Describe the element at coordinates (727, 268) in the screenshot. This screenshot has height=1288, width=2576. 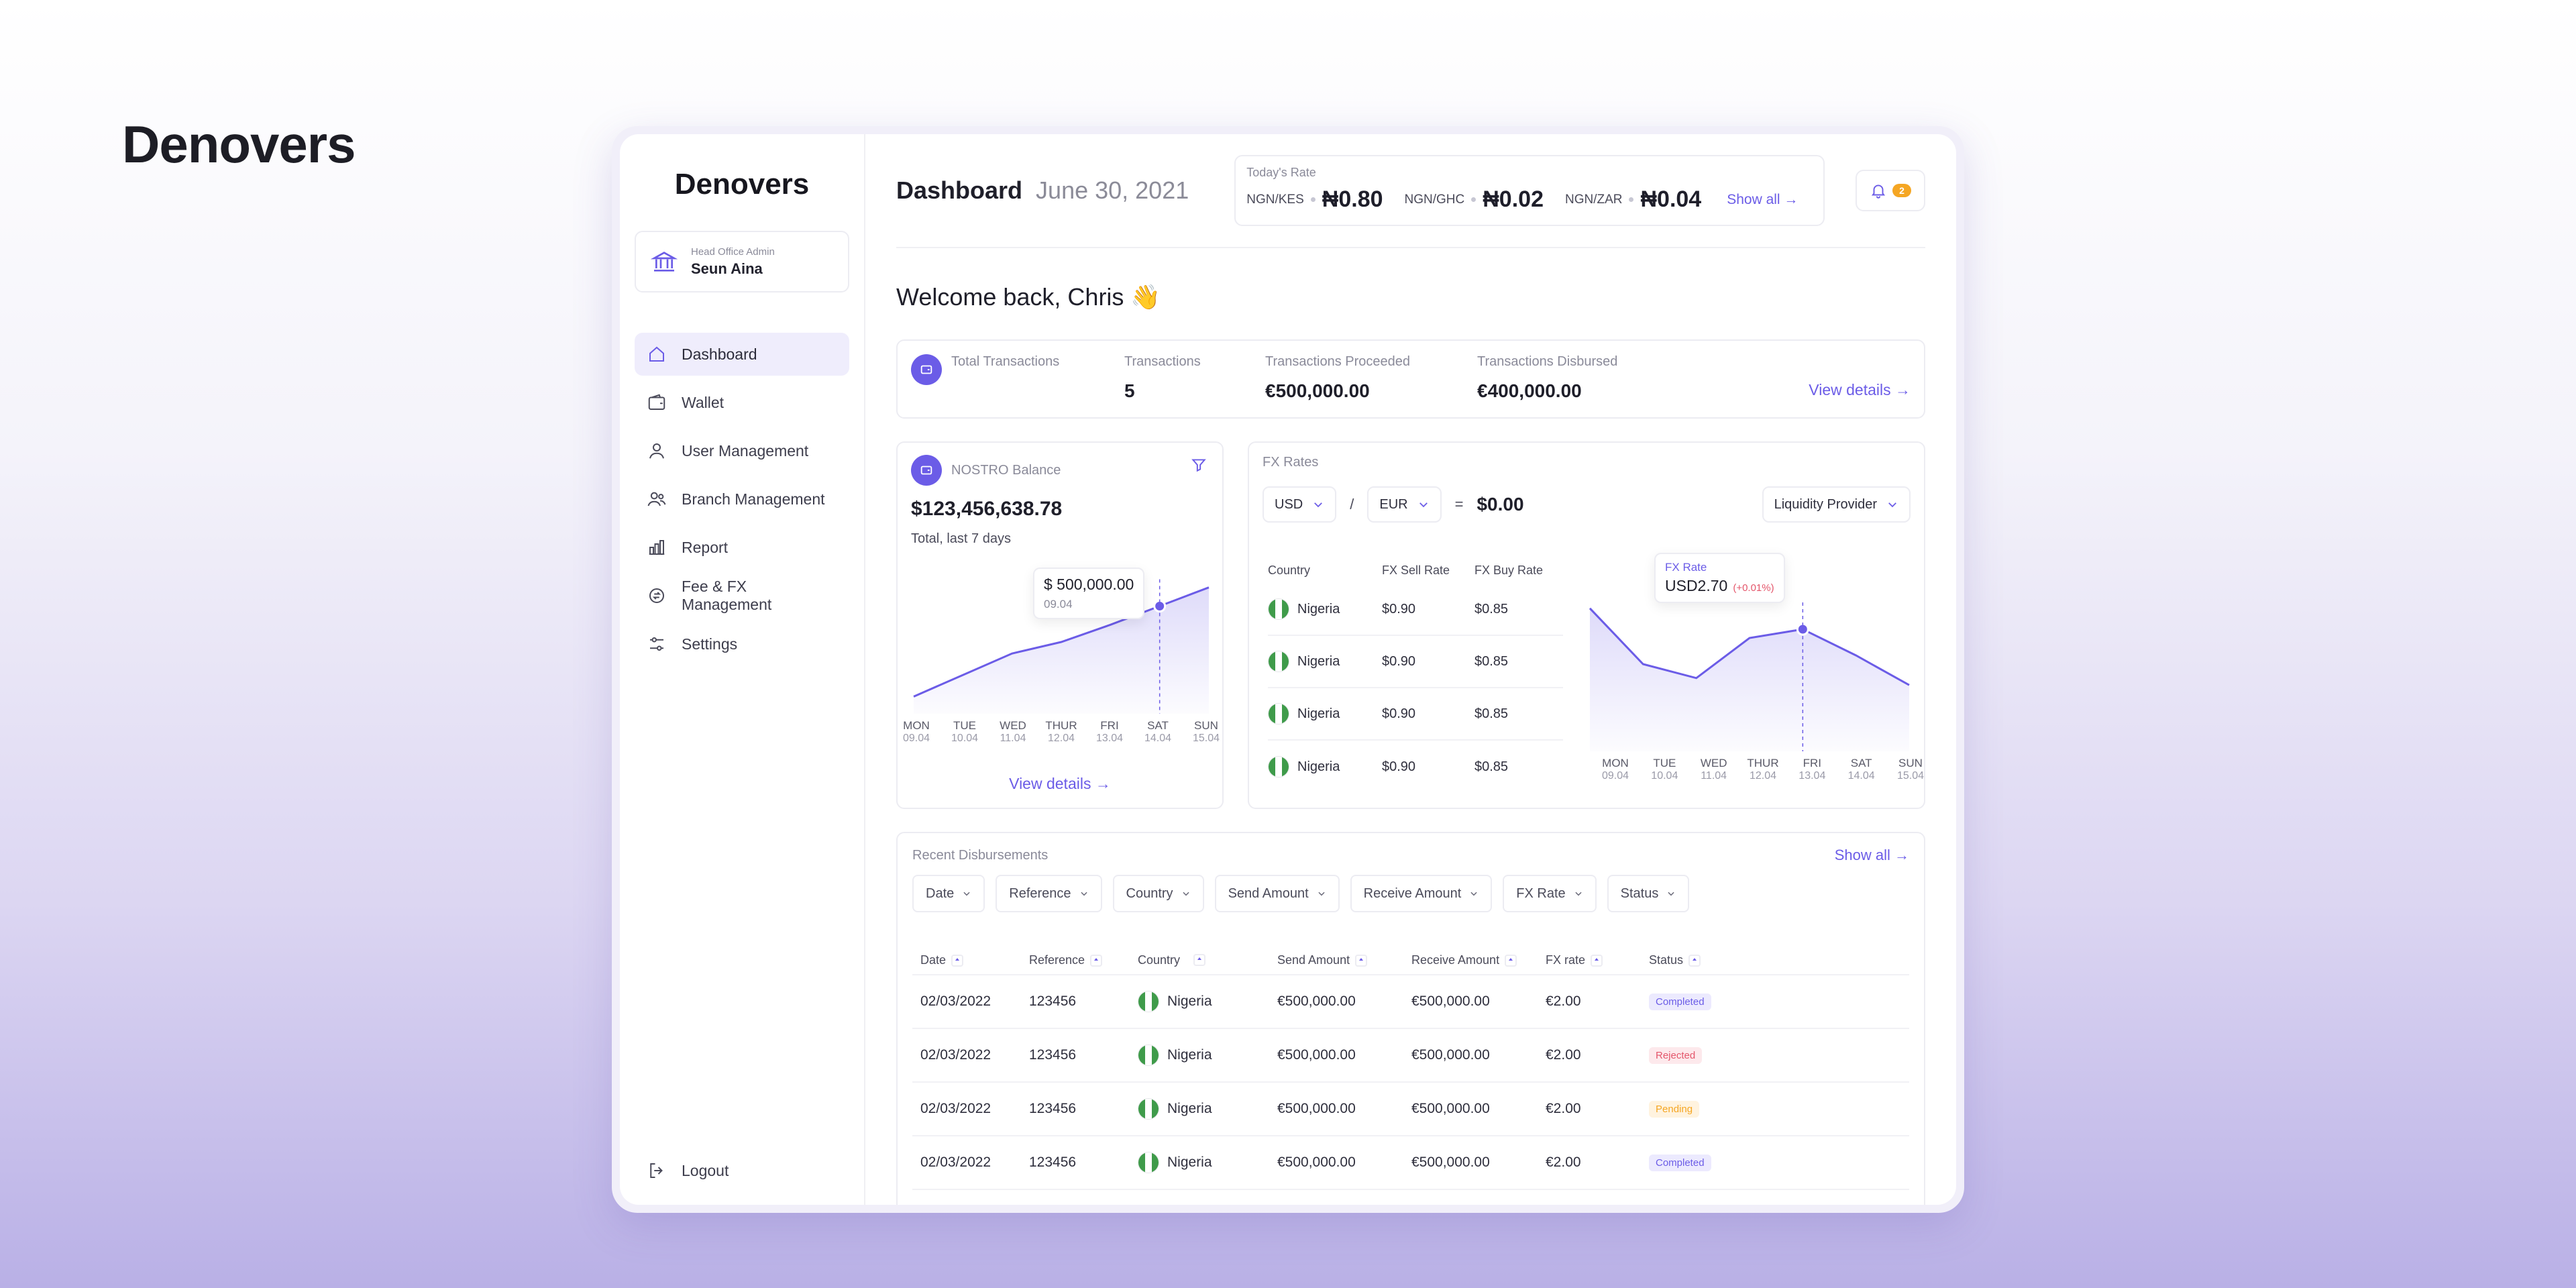
I see `admin-name: Seun Aina` at that location.